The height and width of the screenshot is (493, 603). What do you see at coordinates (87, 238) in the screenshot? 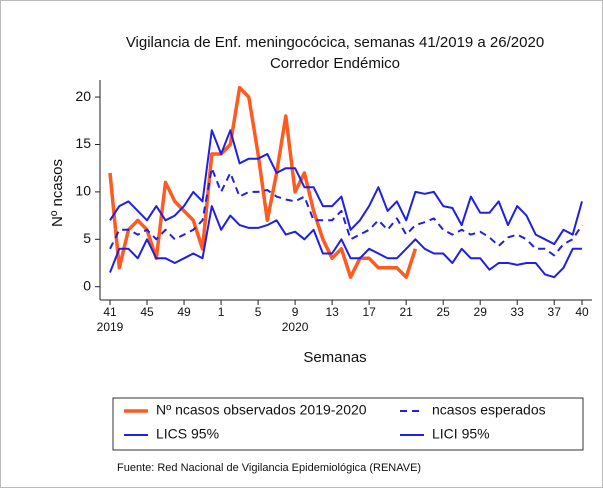
I see `y-tick-label: 5` at bounding box center [87, 238].